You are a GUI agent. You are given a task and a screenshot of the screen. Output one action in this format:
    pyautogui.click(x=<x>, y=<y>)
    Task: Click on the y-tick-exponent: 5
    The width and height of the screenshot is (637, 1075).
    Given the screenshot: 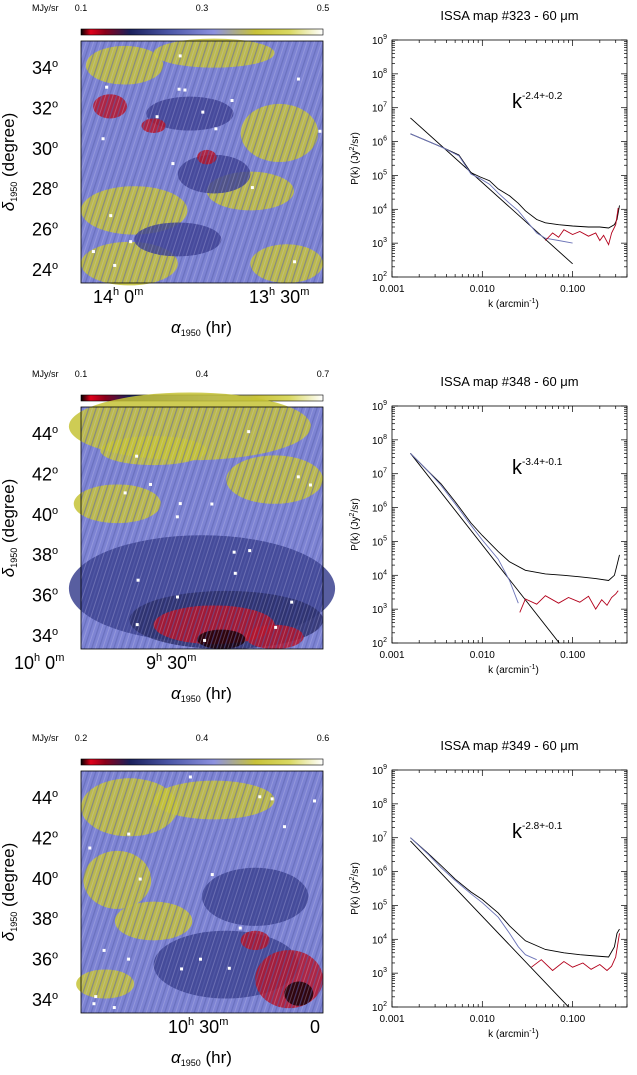 What is the action you would take?
    pyautogui.click(x=385, y=538)
    